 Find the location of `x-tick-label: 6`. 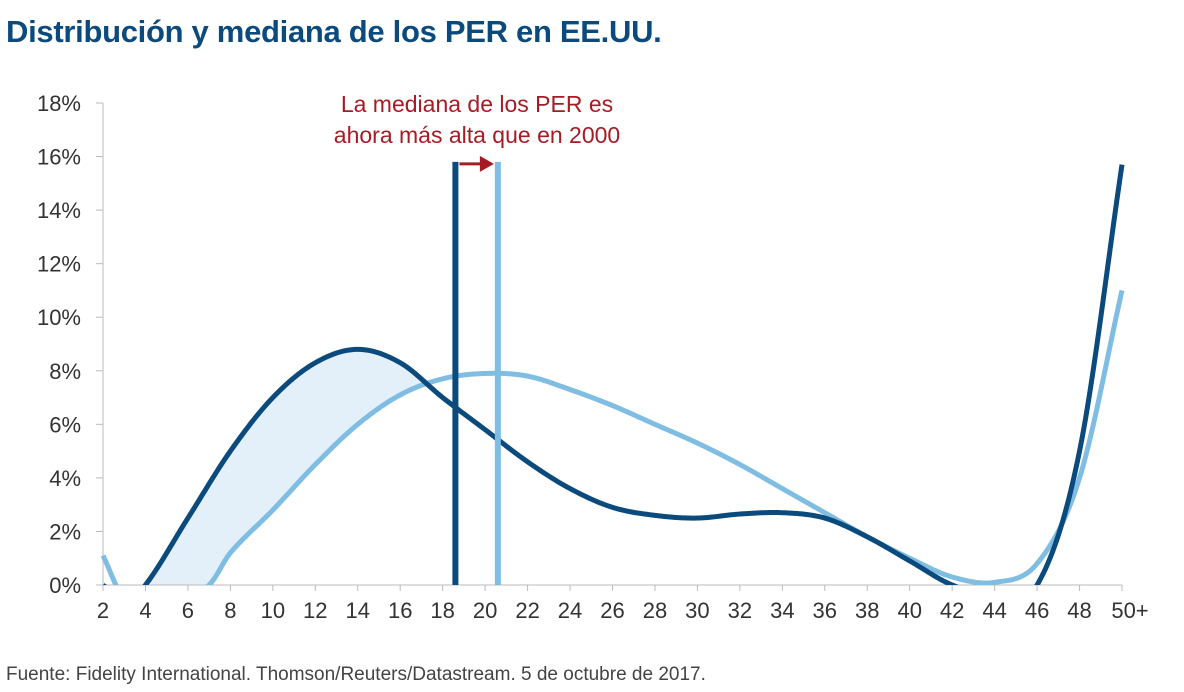

x-tick-label: 6 is located at coordinates (188, 610).